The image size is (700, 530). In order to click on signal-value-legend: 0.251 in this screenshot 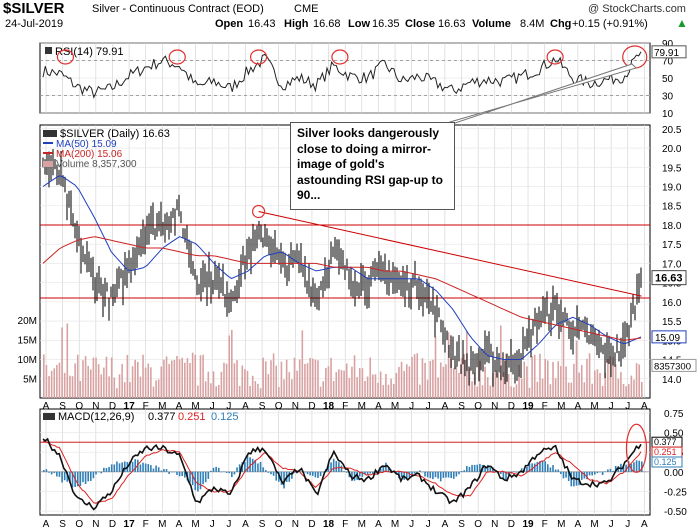, I will do `click(192, 417)`.